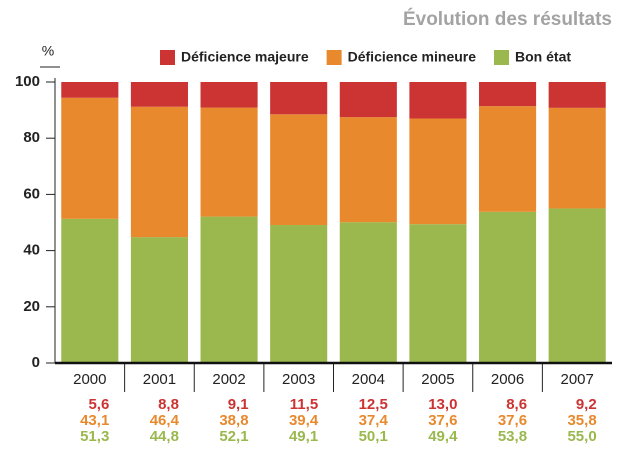 This screenshot has width=627, height=453. I want to click on y-tick-label: 100, so click(27, 81).